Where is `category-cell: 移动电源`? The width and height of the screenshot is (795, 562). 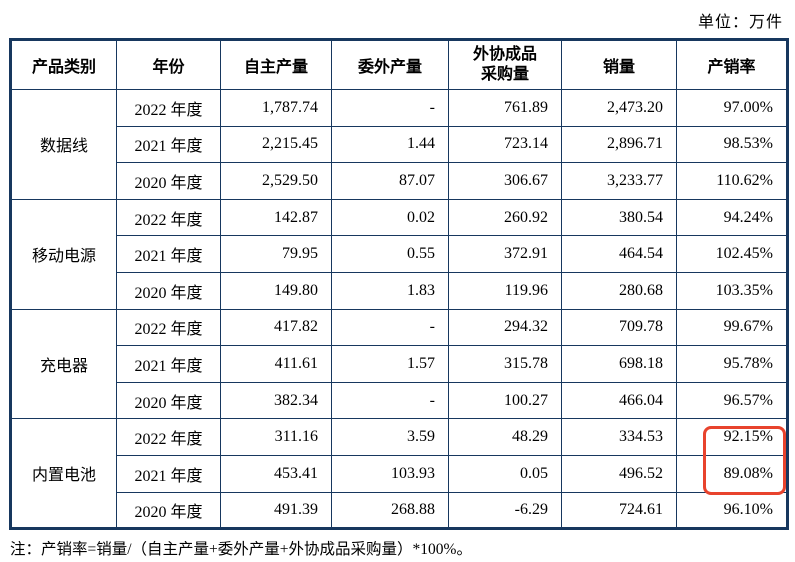 category-cell: 移动电源 is located at coordinates (63, 254).